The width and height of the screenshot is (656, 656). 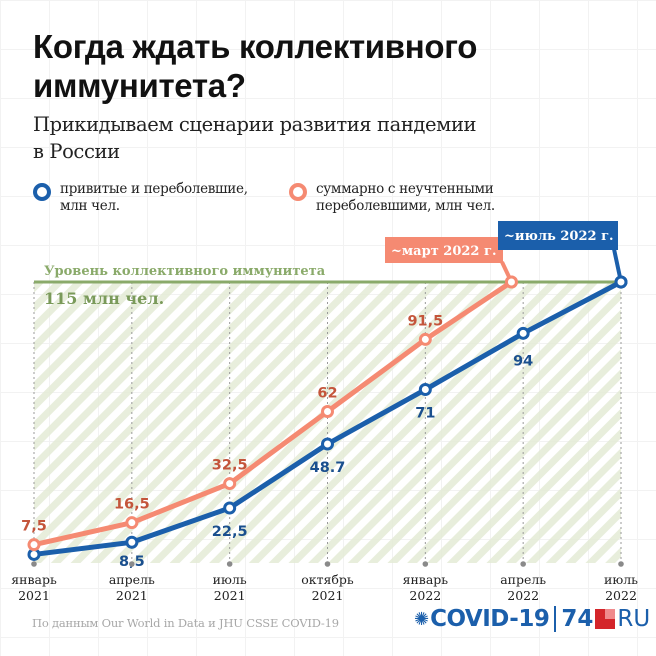 I want to click on callout-march-2022: ~март 2022 г., so click(x=449, y=260).